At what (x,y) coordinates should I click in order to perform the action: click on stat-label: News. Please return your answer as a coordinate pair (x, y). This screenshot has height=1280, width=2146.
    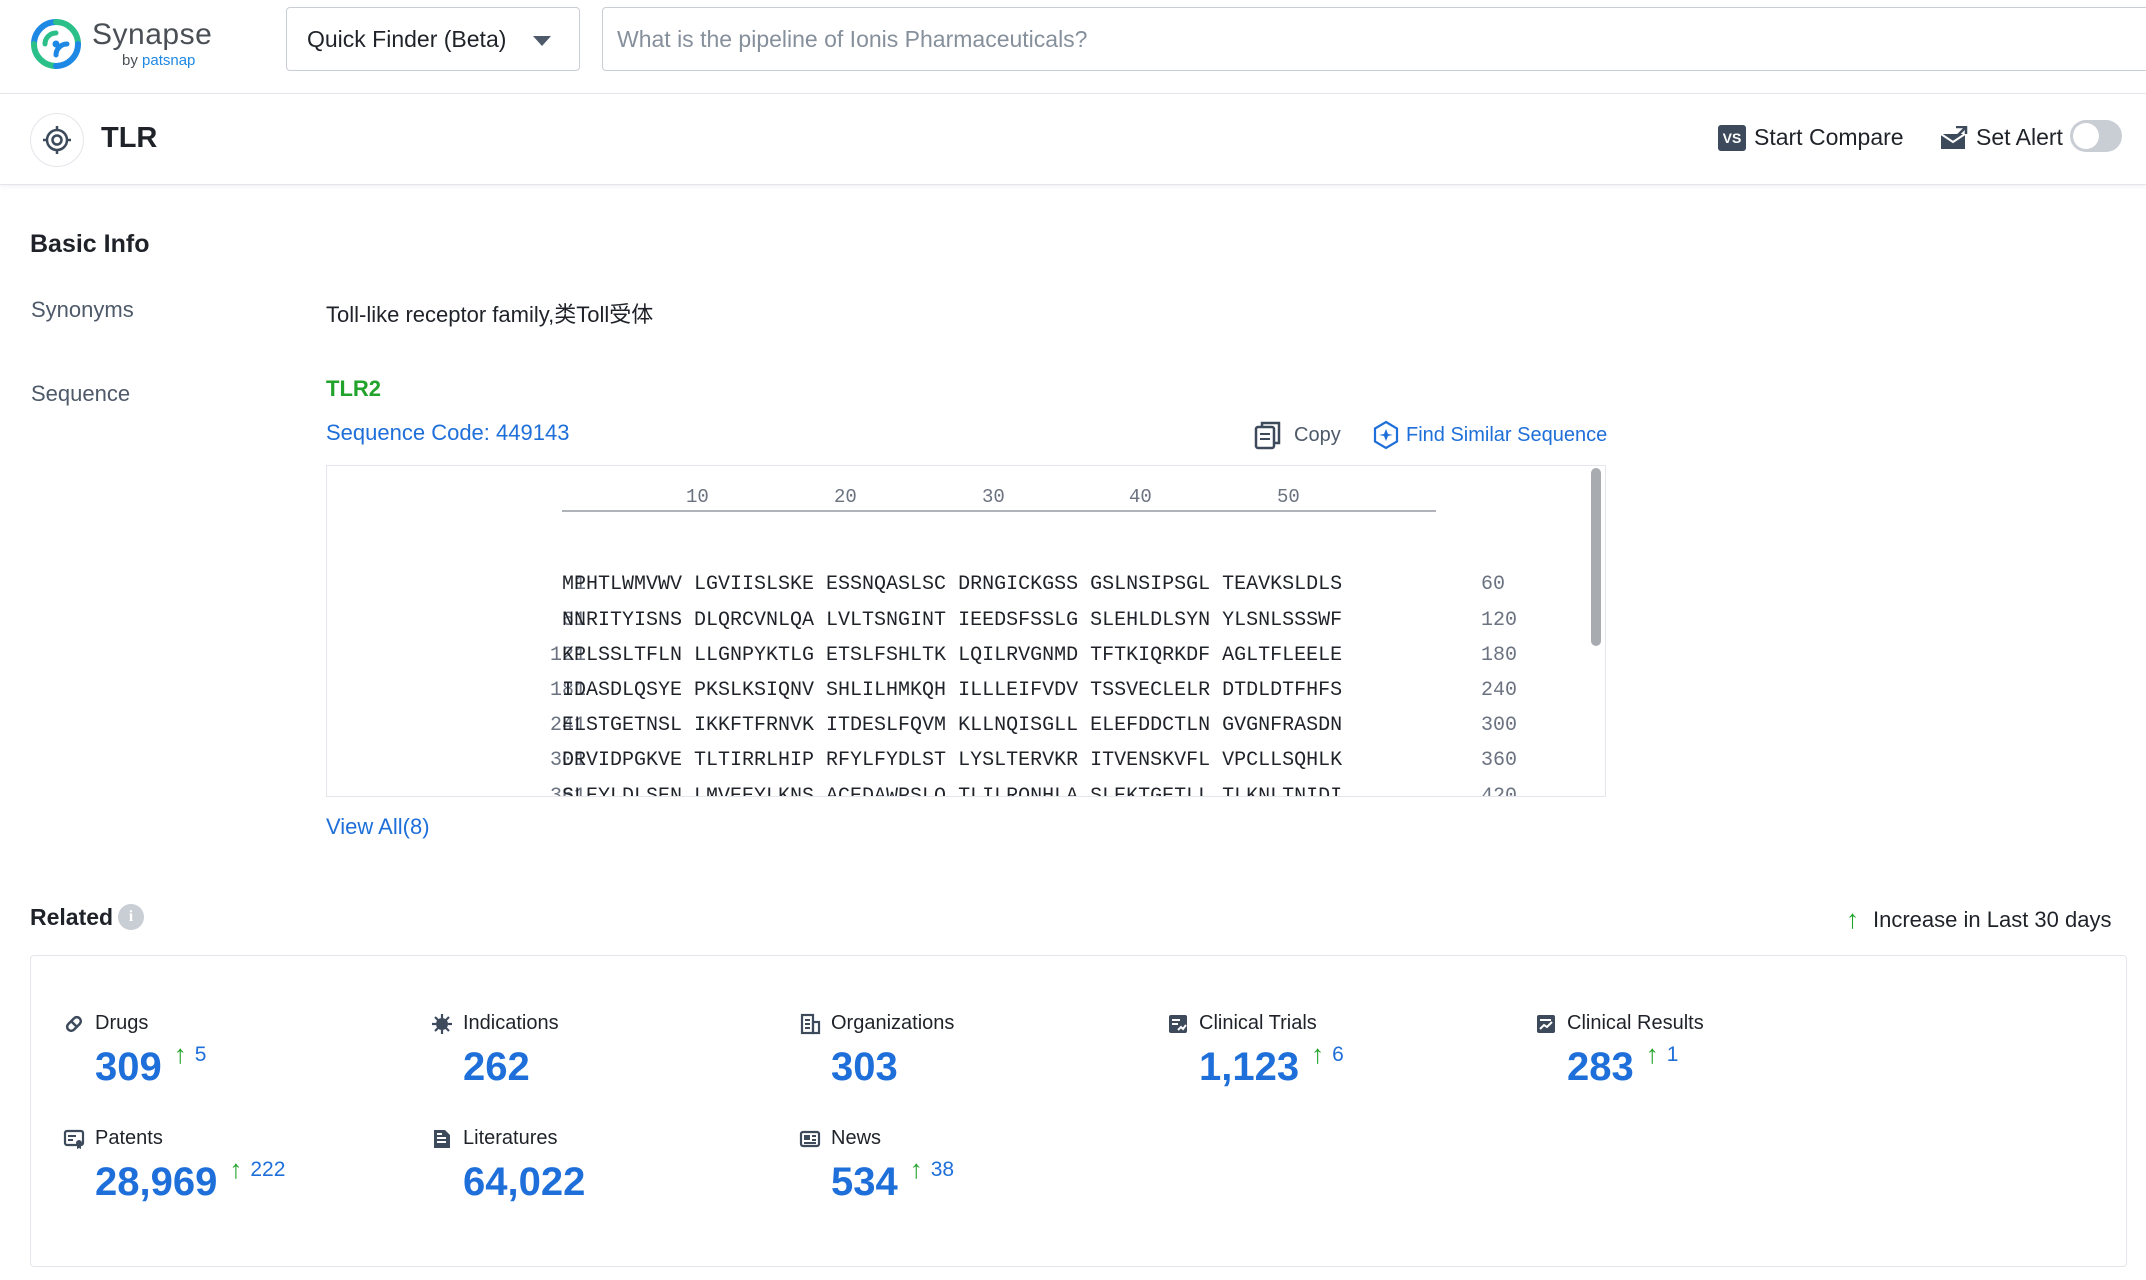
    Looking at the image, I should click on (856, 1138).